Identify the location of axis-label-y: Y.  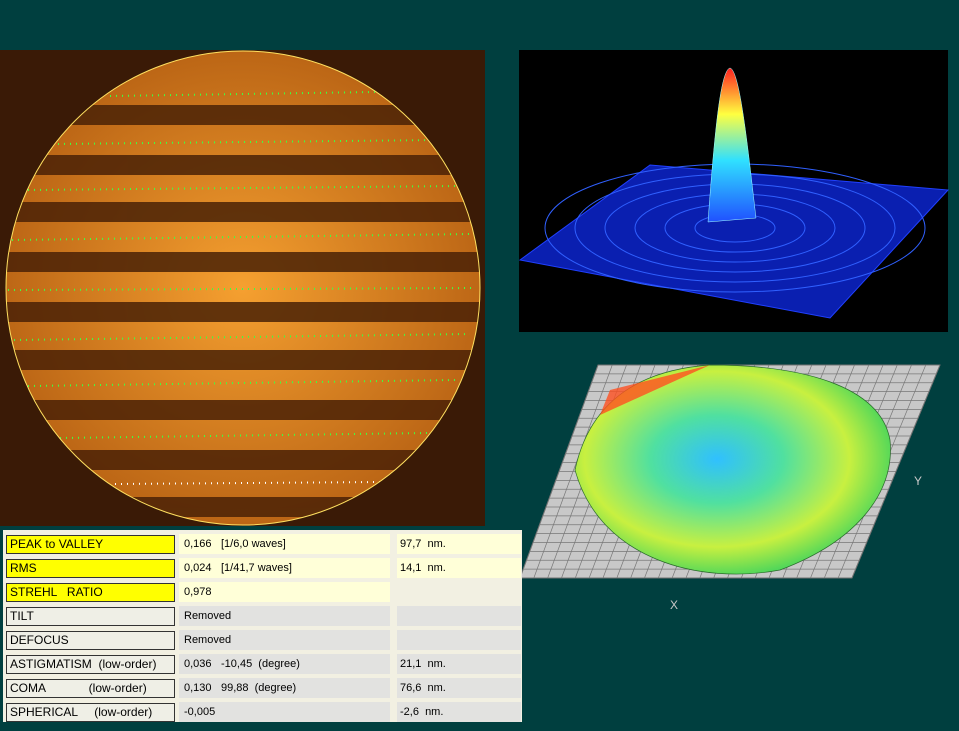
(918, 481).